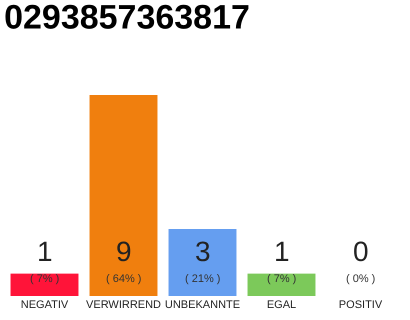 Image resolution: width=410 pixels, height=320 pixels. Describe the element at coordinates (361, 260) in the screenshot. I see `data-label: 0 ( 0% )` at that location.